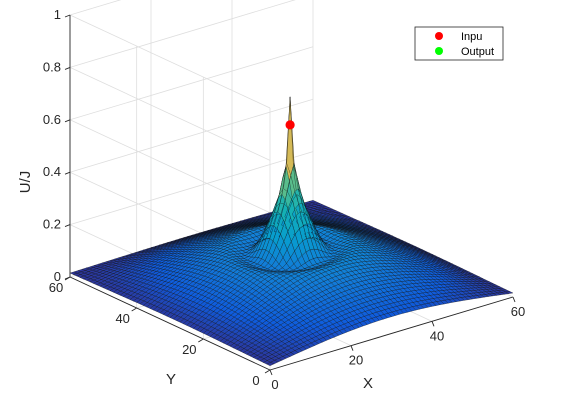 This screenshot has width=569, height=403. What do you see at coordinates (189, 349) in the screenshot?
I see `y-tick-label: 20` at bounding box center [189, 349].